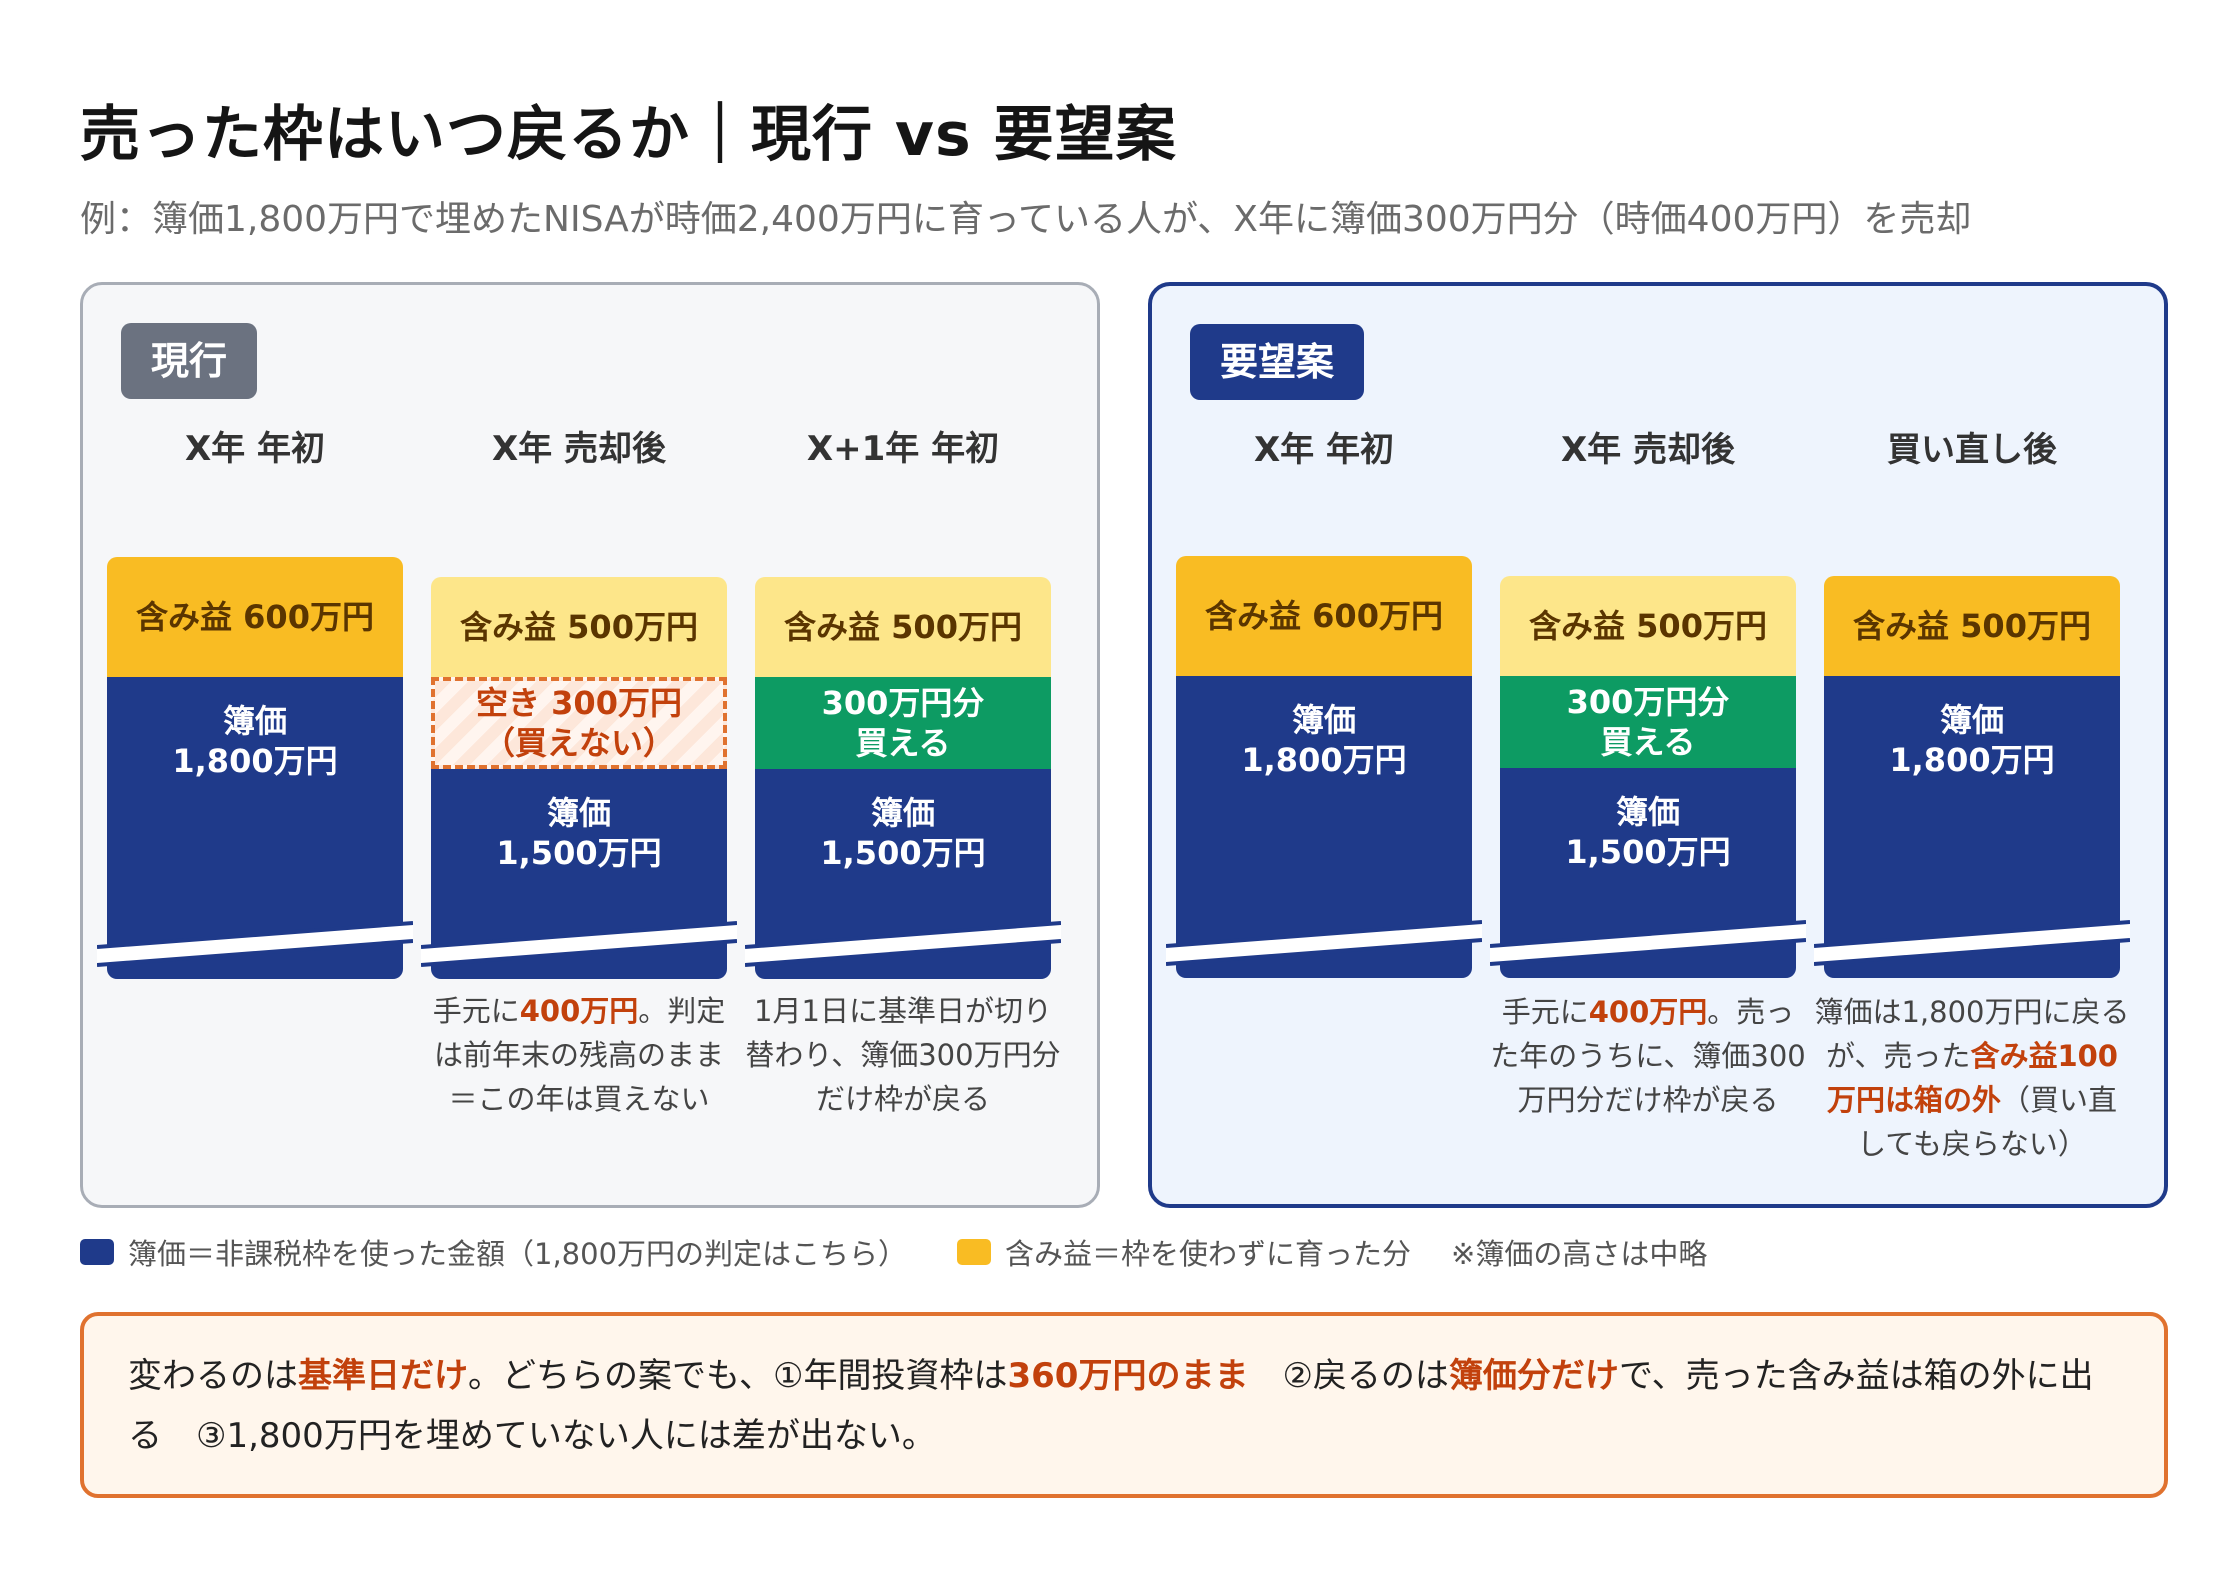 This screenshot has width=2240, height=1570. I want to click on column-current-year-start: X年 年初 含み益 600万円 簿価 1,800万円, so click(255, 745).